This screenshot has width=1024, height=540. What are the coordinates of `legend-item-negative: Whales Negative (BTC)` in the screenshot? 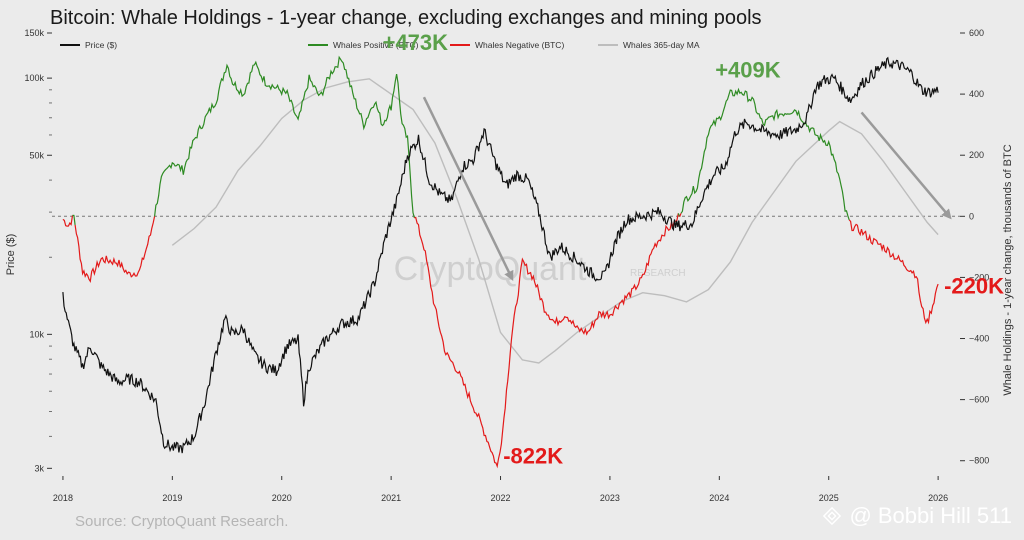 It's located at (507, 45).